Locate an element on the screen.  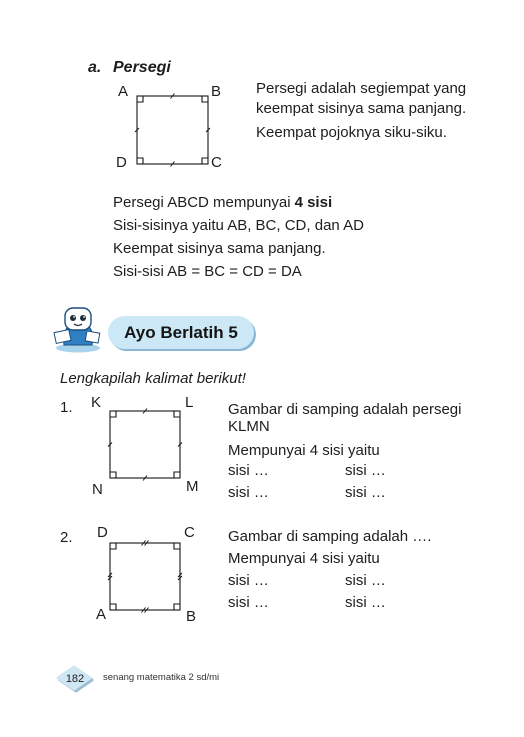
vertex-label-m: M is located at coordinates (192, 486).